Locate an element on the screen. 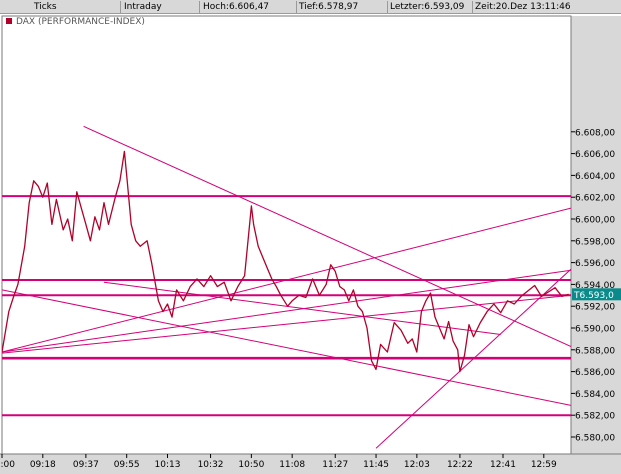 The image size is (621, 474). x-tick-label: 10:32 is located at coordinates (211, 465).